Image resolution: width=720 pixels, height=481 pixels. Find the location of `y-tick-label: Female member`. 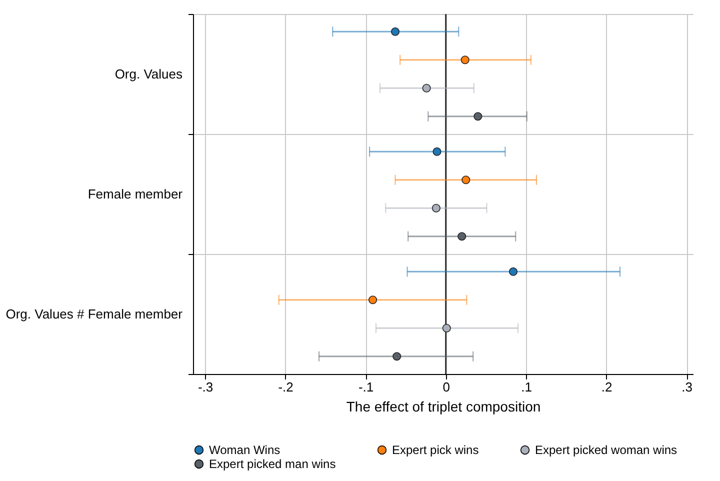

y-tick-label: Female member is located at coordinates (136, 194).